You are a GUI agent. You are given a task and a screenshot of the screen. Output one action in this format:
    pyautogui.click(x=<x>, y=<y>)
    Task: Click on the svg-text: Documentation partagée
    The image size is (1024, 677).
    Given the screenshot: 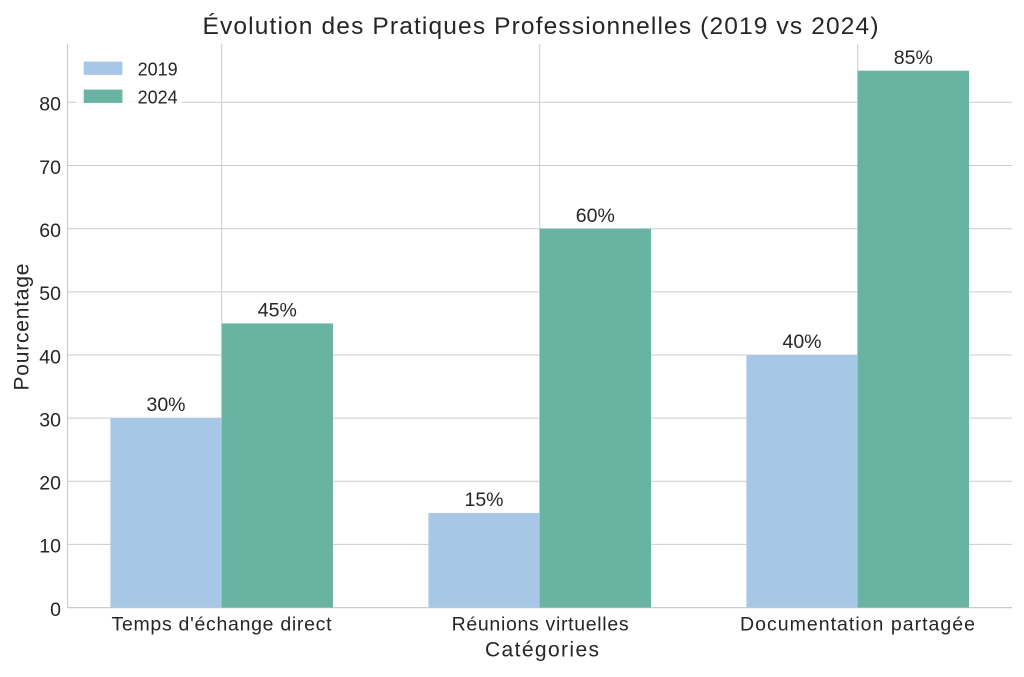 What is the action you would take?
    pyautogui.click(x=857, y=624)
    